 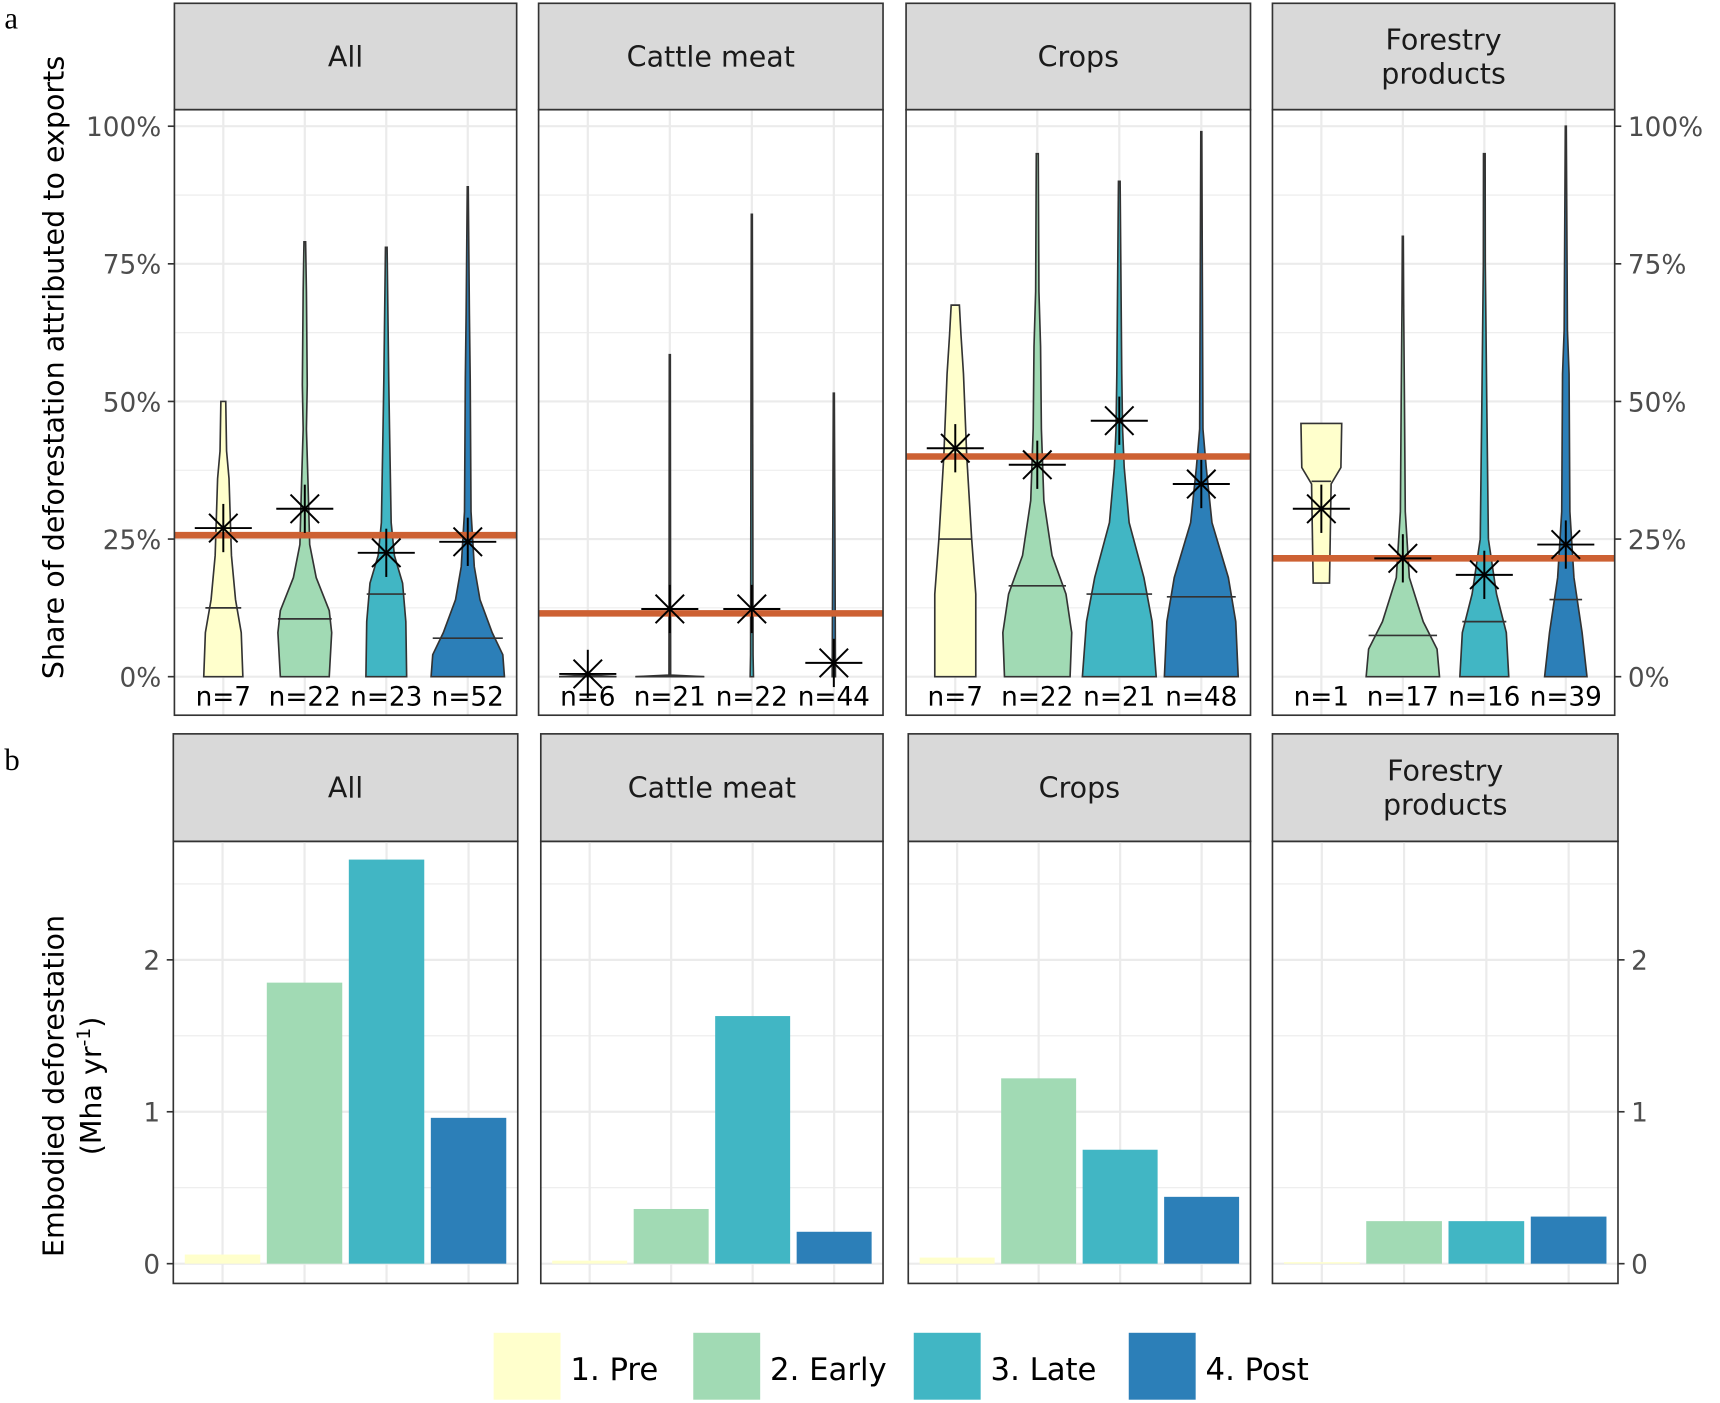 What do you see at coordinates (1321, 697) in the screenshot?
I see `sample-size-label: n=1` at bounding box center [1321, 697].